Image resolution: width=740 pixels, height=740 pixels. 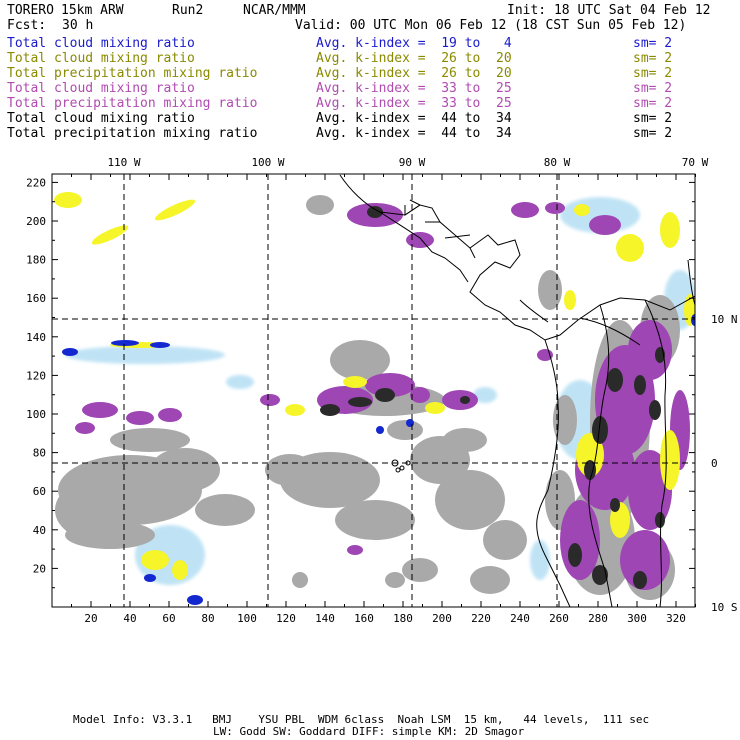 I want to click on y-tick-label: 160, so click(x=36, y=298).